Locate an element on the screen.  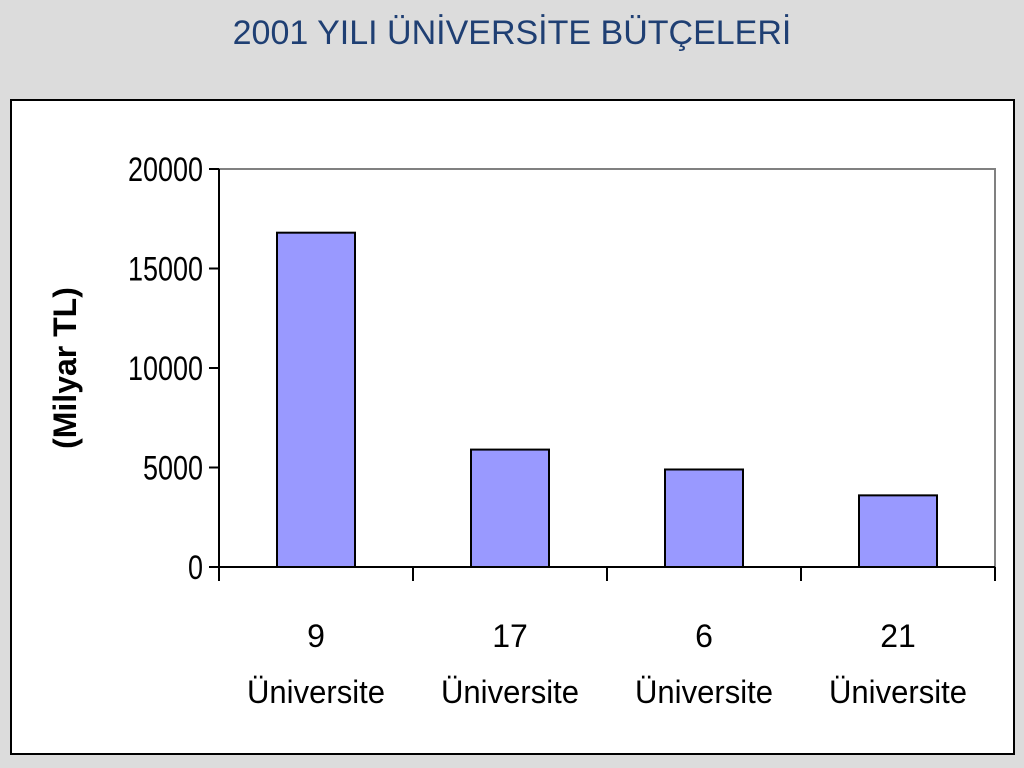
y-tick-label: 10000 is located at coordinates (165, 369).